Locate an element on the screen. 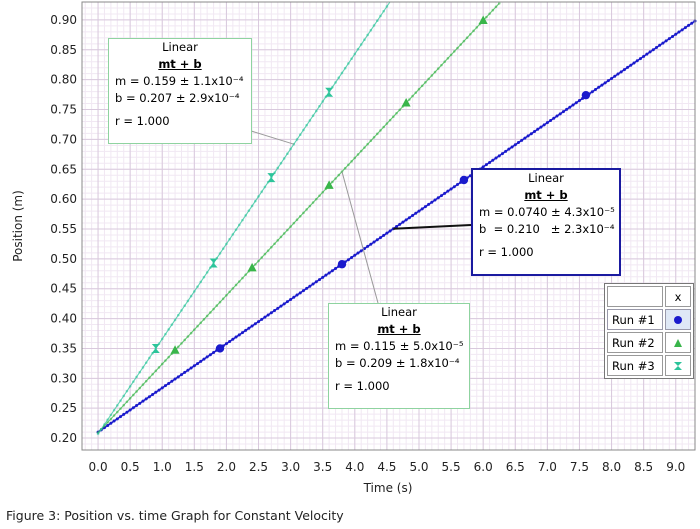 The height and width of the screenshot is (529, 700). x-tick-label: 2.5 is located at coordinates (258, 467).